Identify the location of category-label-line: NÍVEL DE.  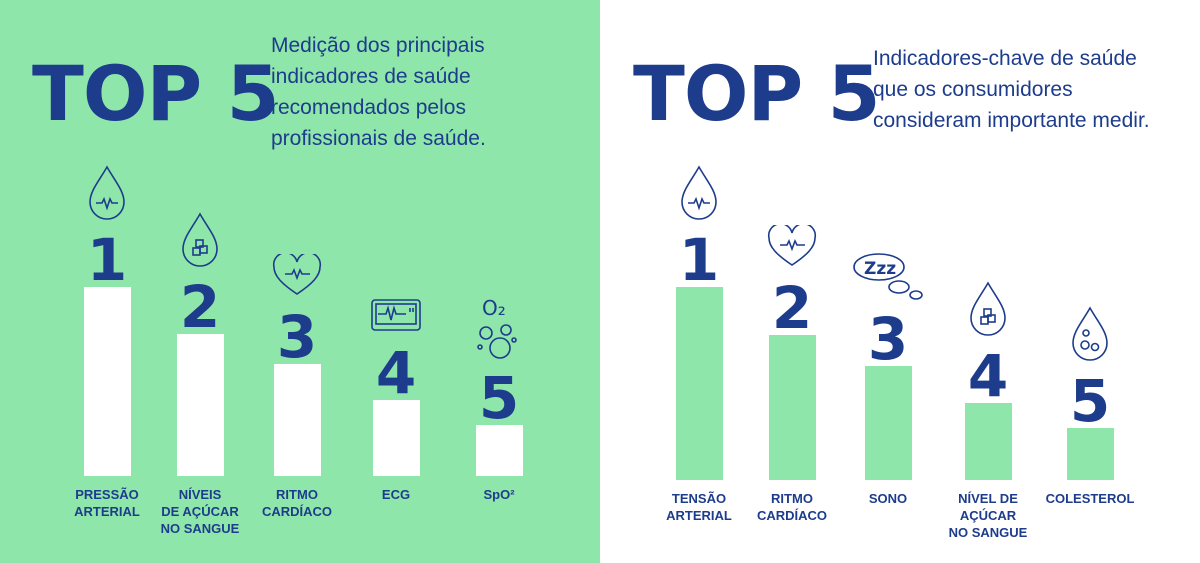
(988, 498).